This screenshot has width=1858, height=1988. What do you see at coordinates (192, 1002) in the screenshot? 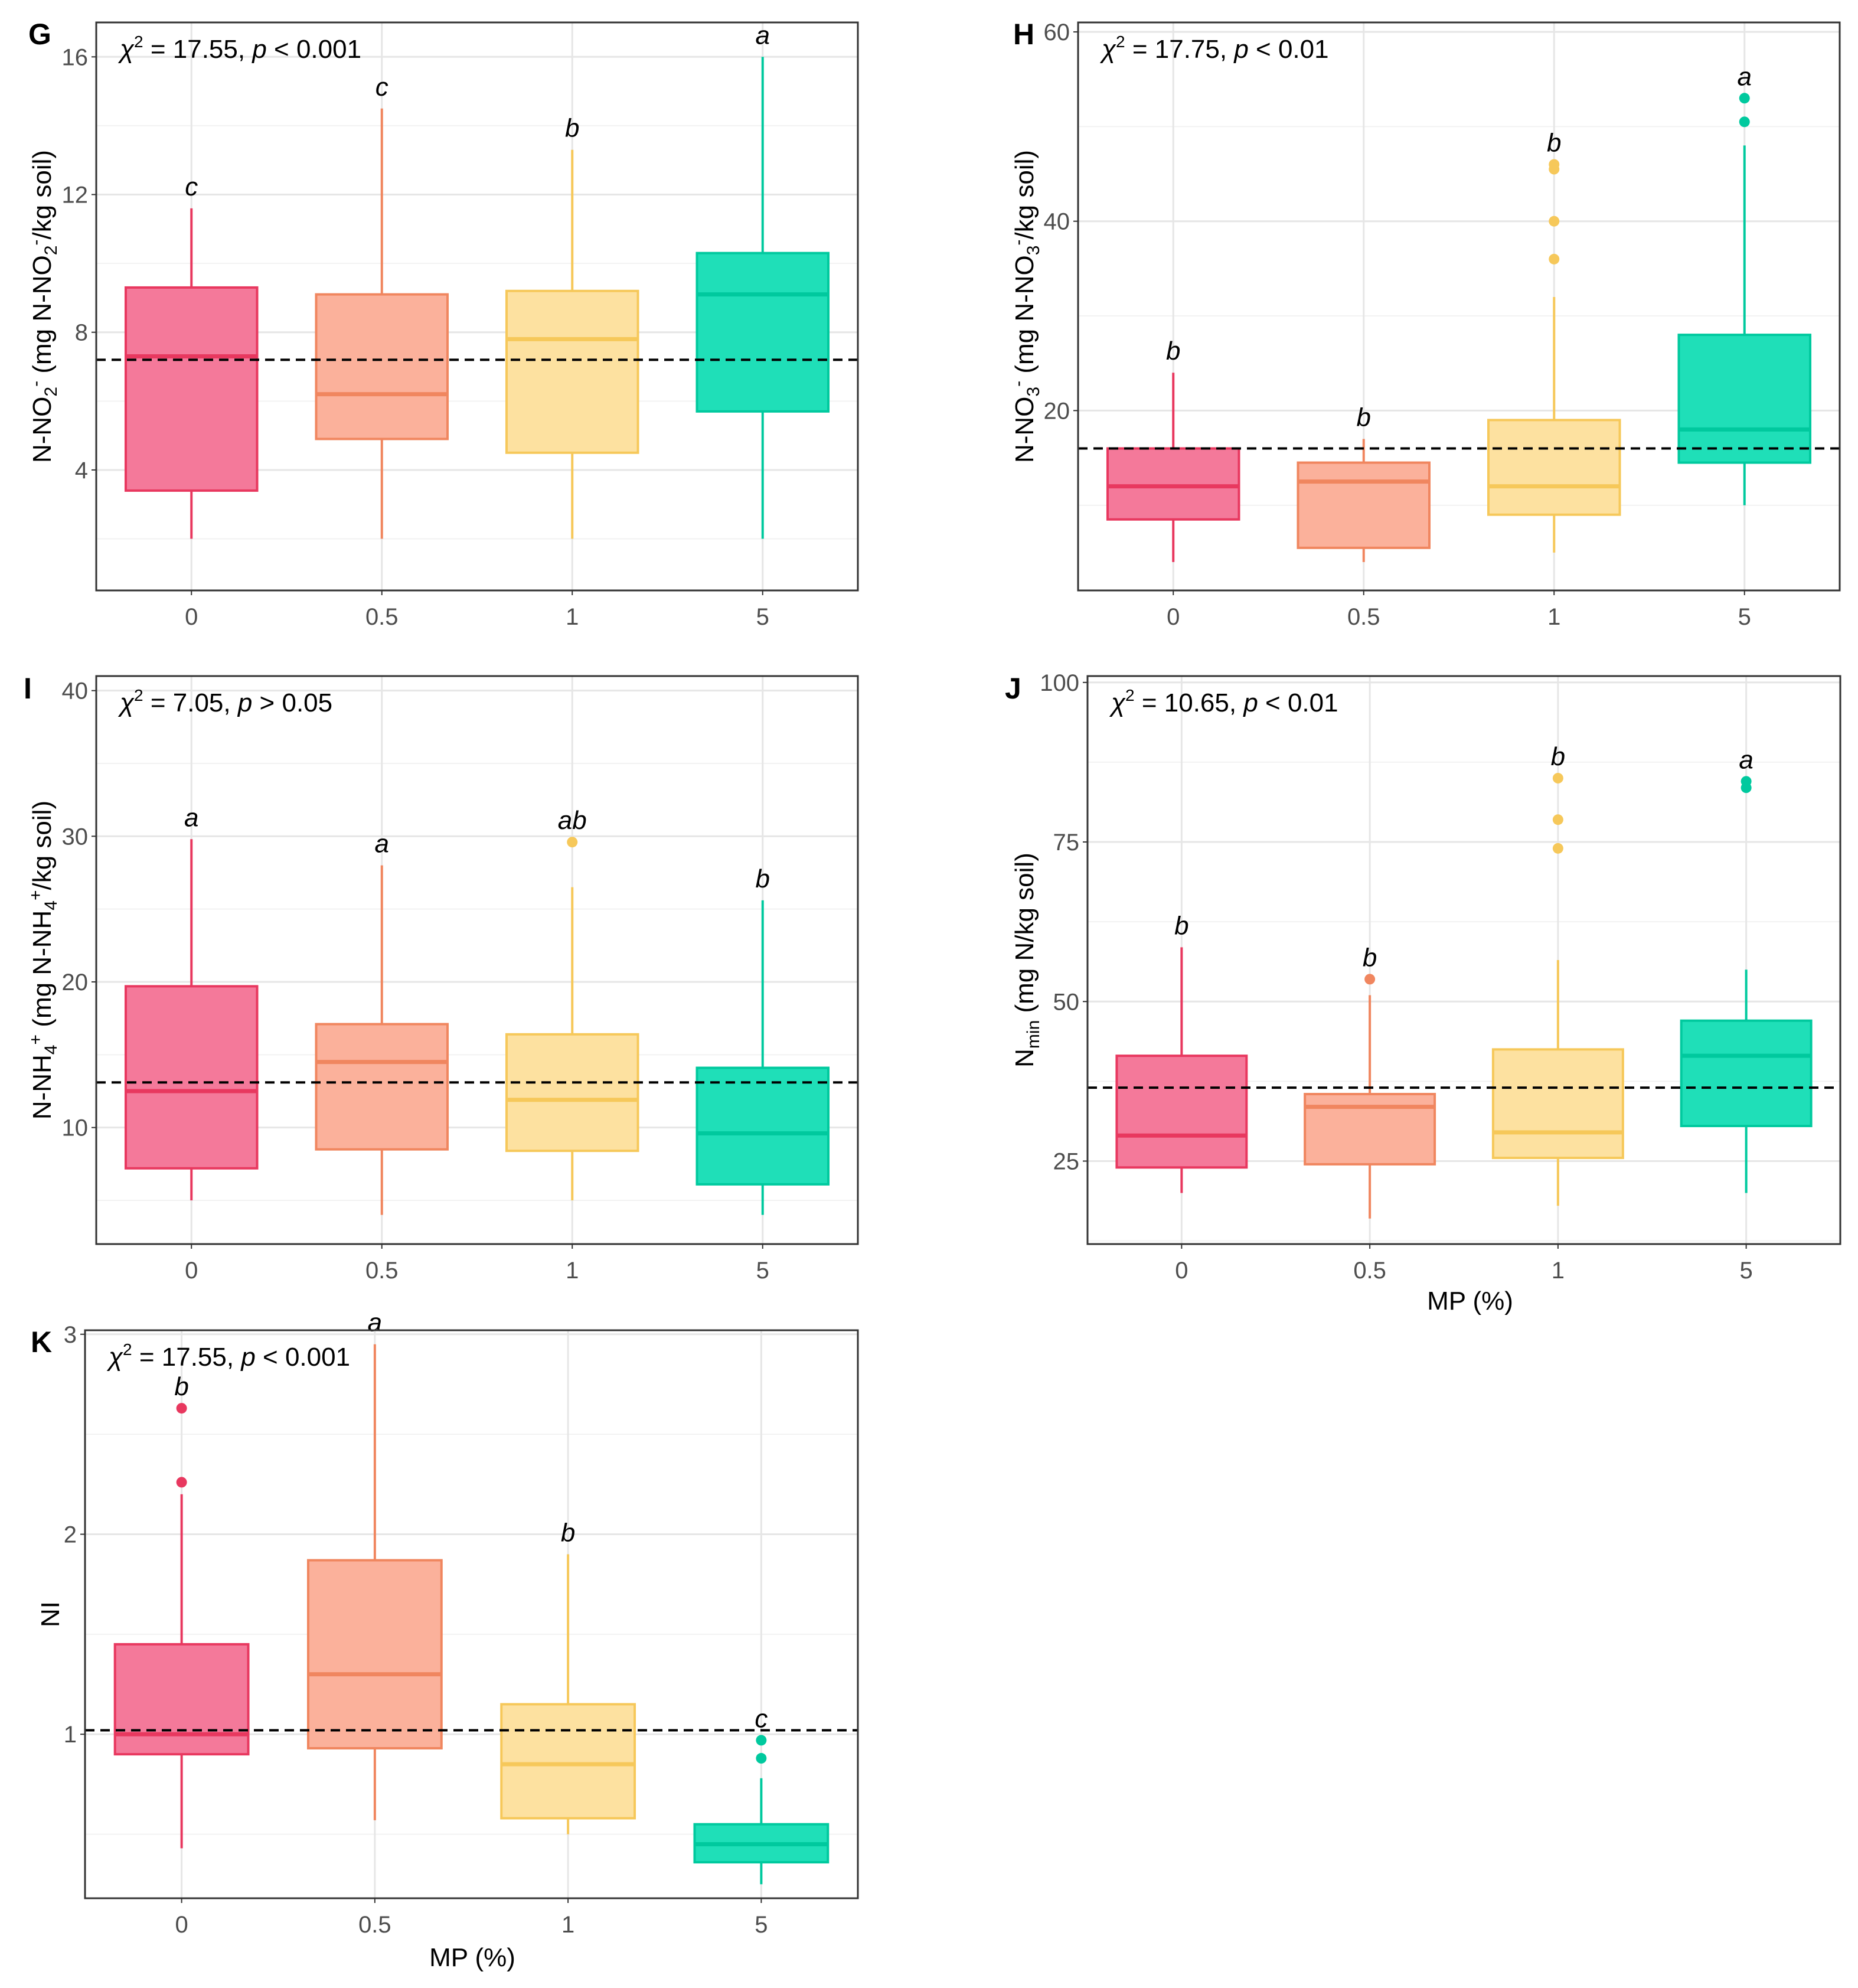
I see `box-group-0: a` at bounding box center [192, 1002].